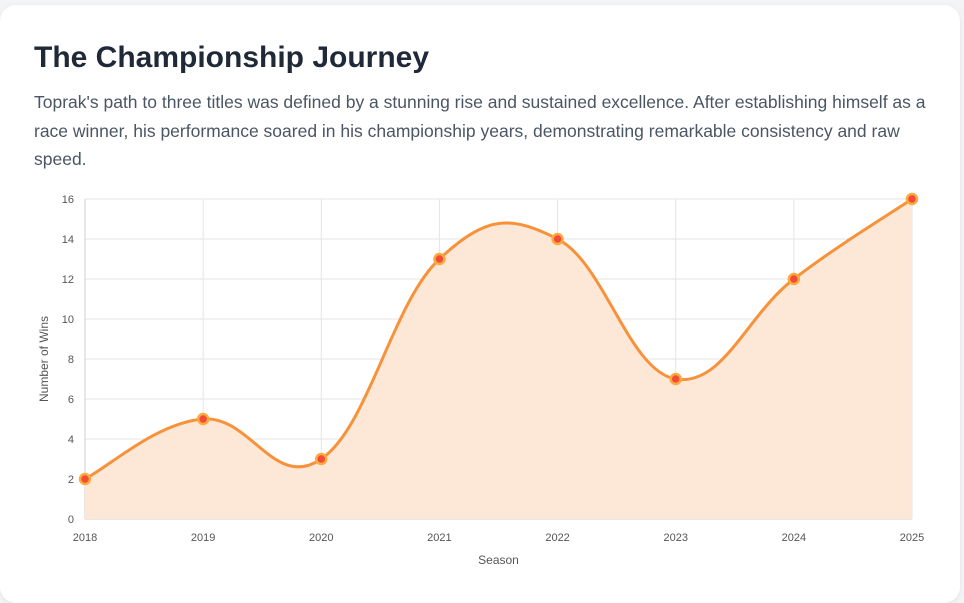 The height and width of the screenshot is (603, 964). What do you see at coordinates (794, 538) in the screenshot?
I see `x-tick-label: 2024` at bounding box center [794, 538].